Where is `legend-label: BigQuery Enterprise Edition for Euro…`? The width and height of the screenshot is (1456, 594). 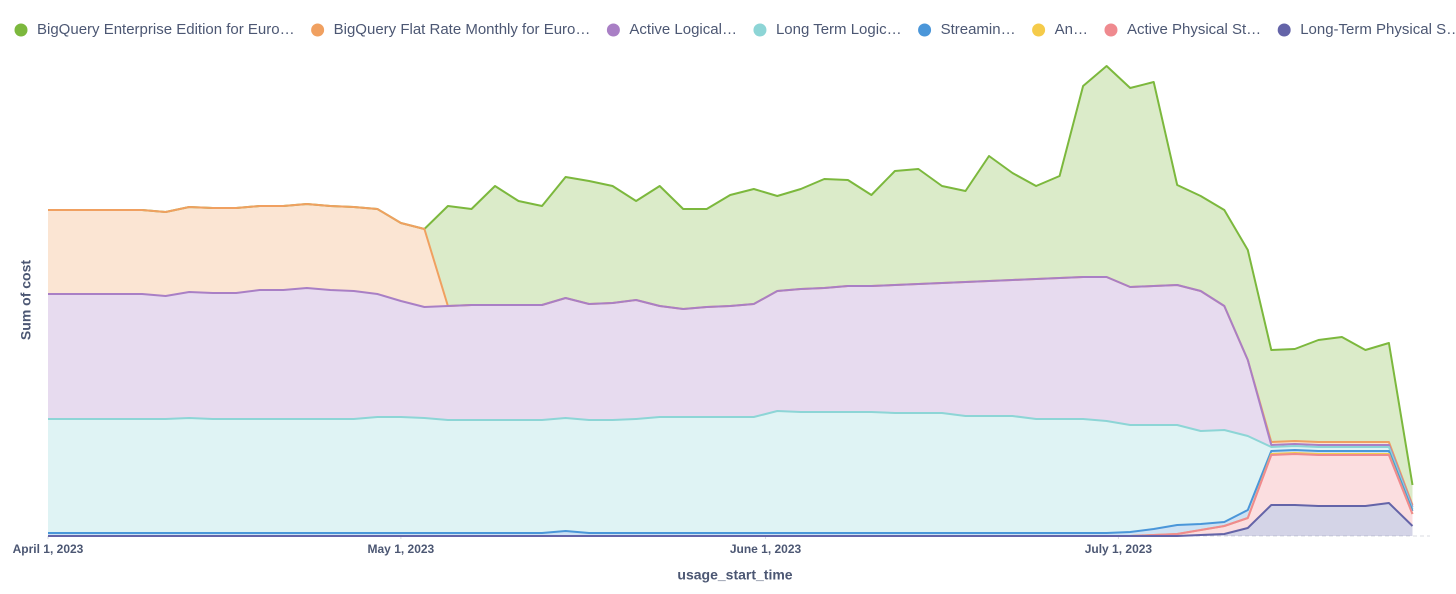 legend-label: BigQuery Enterprise Edition for Euro… is located at coordinates (166, 29).